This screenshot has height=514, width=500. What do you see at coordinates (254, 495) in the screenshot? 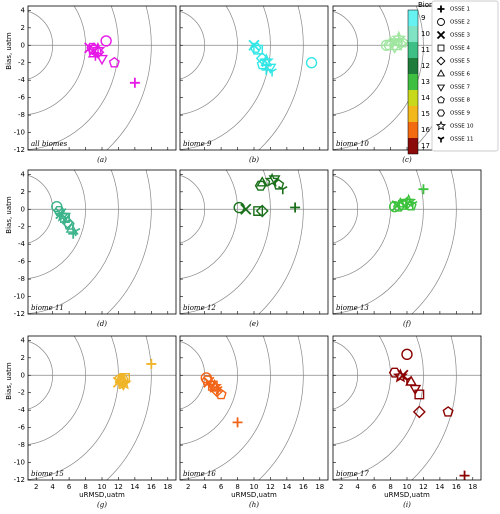
I see `x-axis-label: uRMSD,uatm` at bounding box center [254, 495].